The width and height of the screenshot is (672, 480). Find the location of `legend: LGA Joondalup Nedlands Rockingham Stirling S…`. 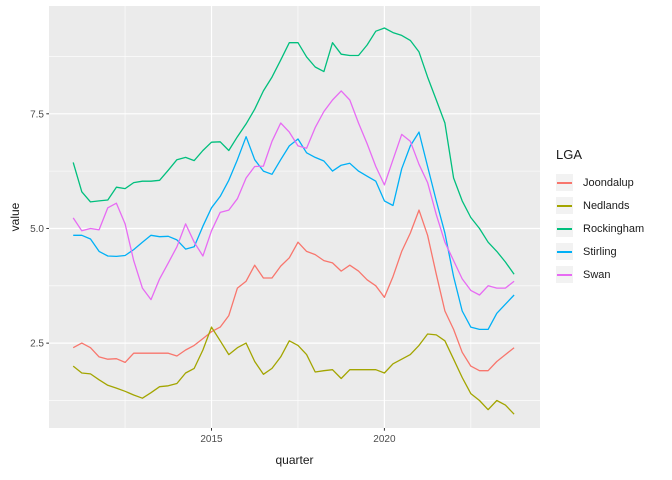

legend: LGA Joondalup Nedlands Rockingham Stirling S… is located at coordinates (600, 216).